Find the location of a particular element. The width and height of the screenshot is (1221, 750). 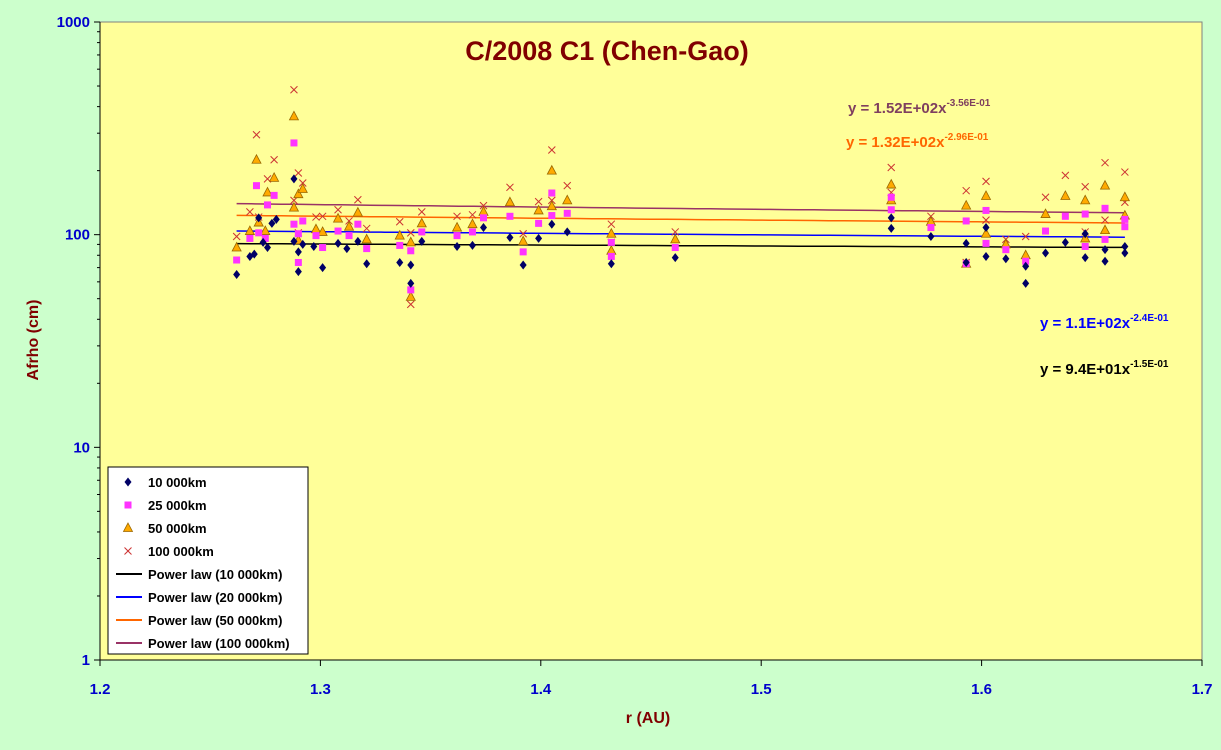

legend-label: 100 000km is located at coordinates (181, 551).